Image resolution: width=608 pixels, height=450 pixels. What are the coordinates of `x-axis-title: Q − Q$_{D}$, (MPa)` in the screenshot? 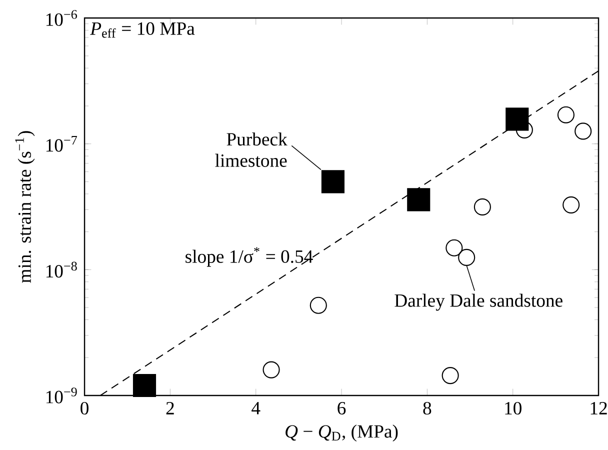 It's located at (342, 433).